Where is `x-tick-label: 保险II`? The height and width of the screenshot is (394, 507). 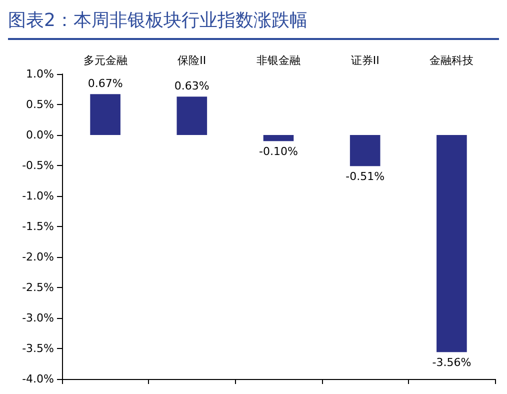 x-tick-label: 保险II is located at coordinates (192, 60).